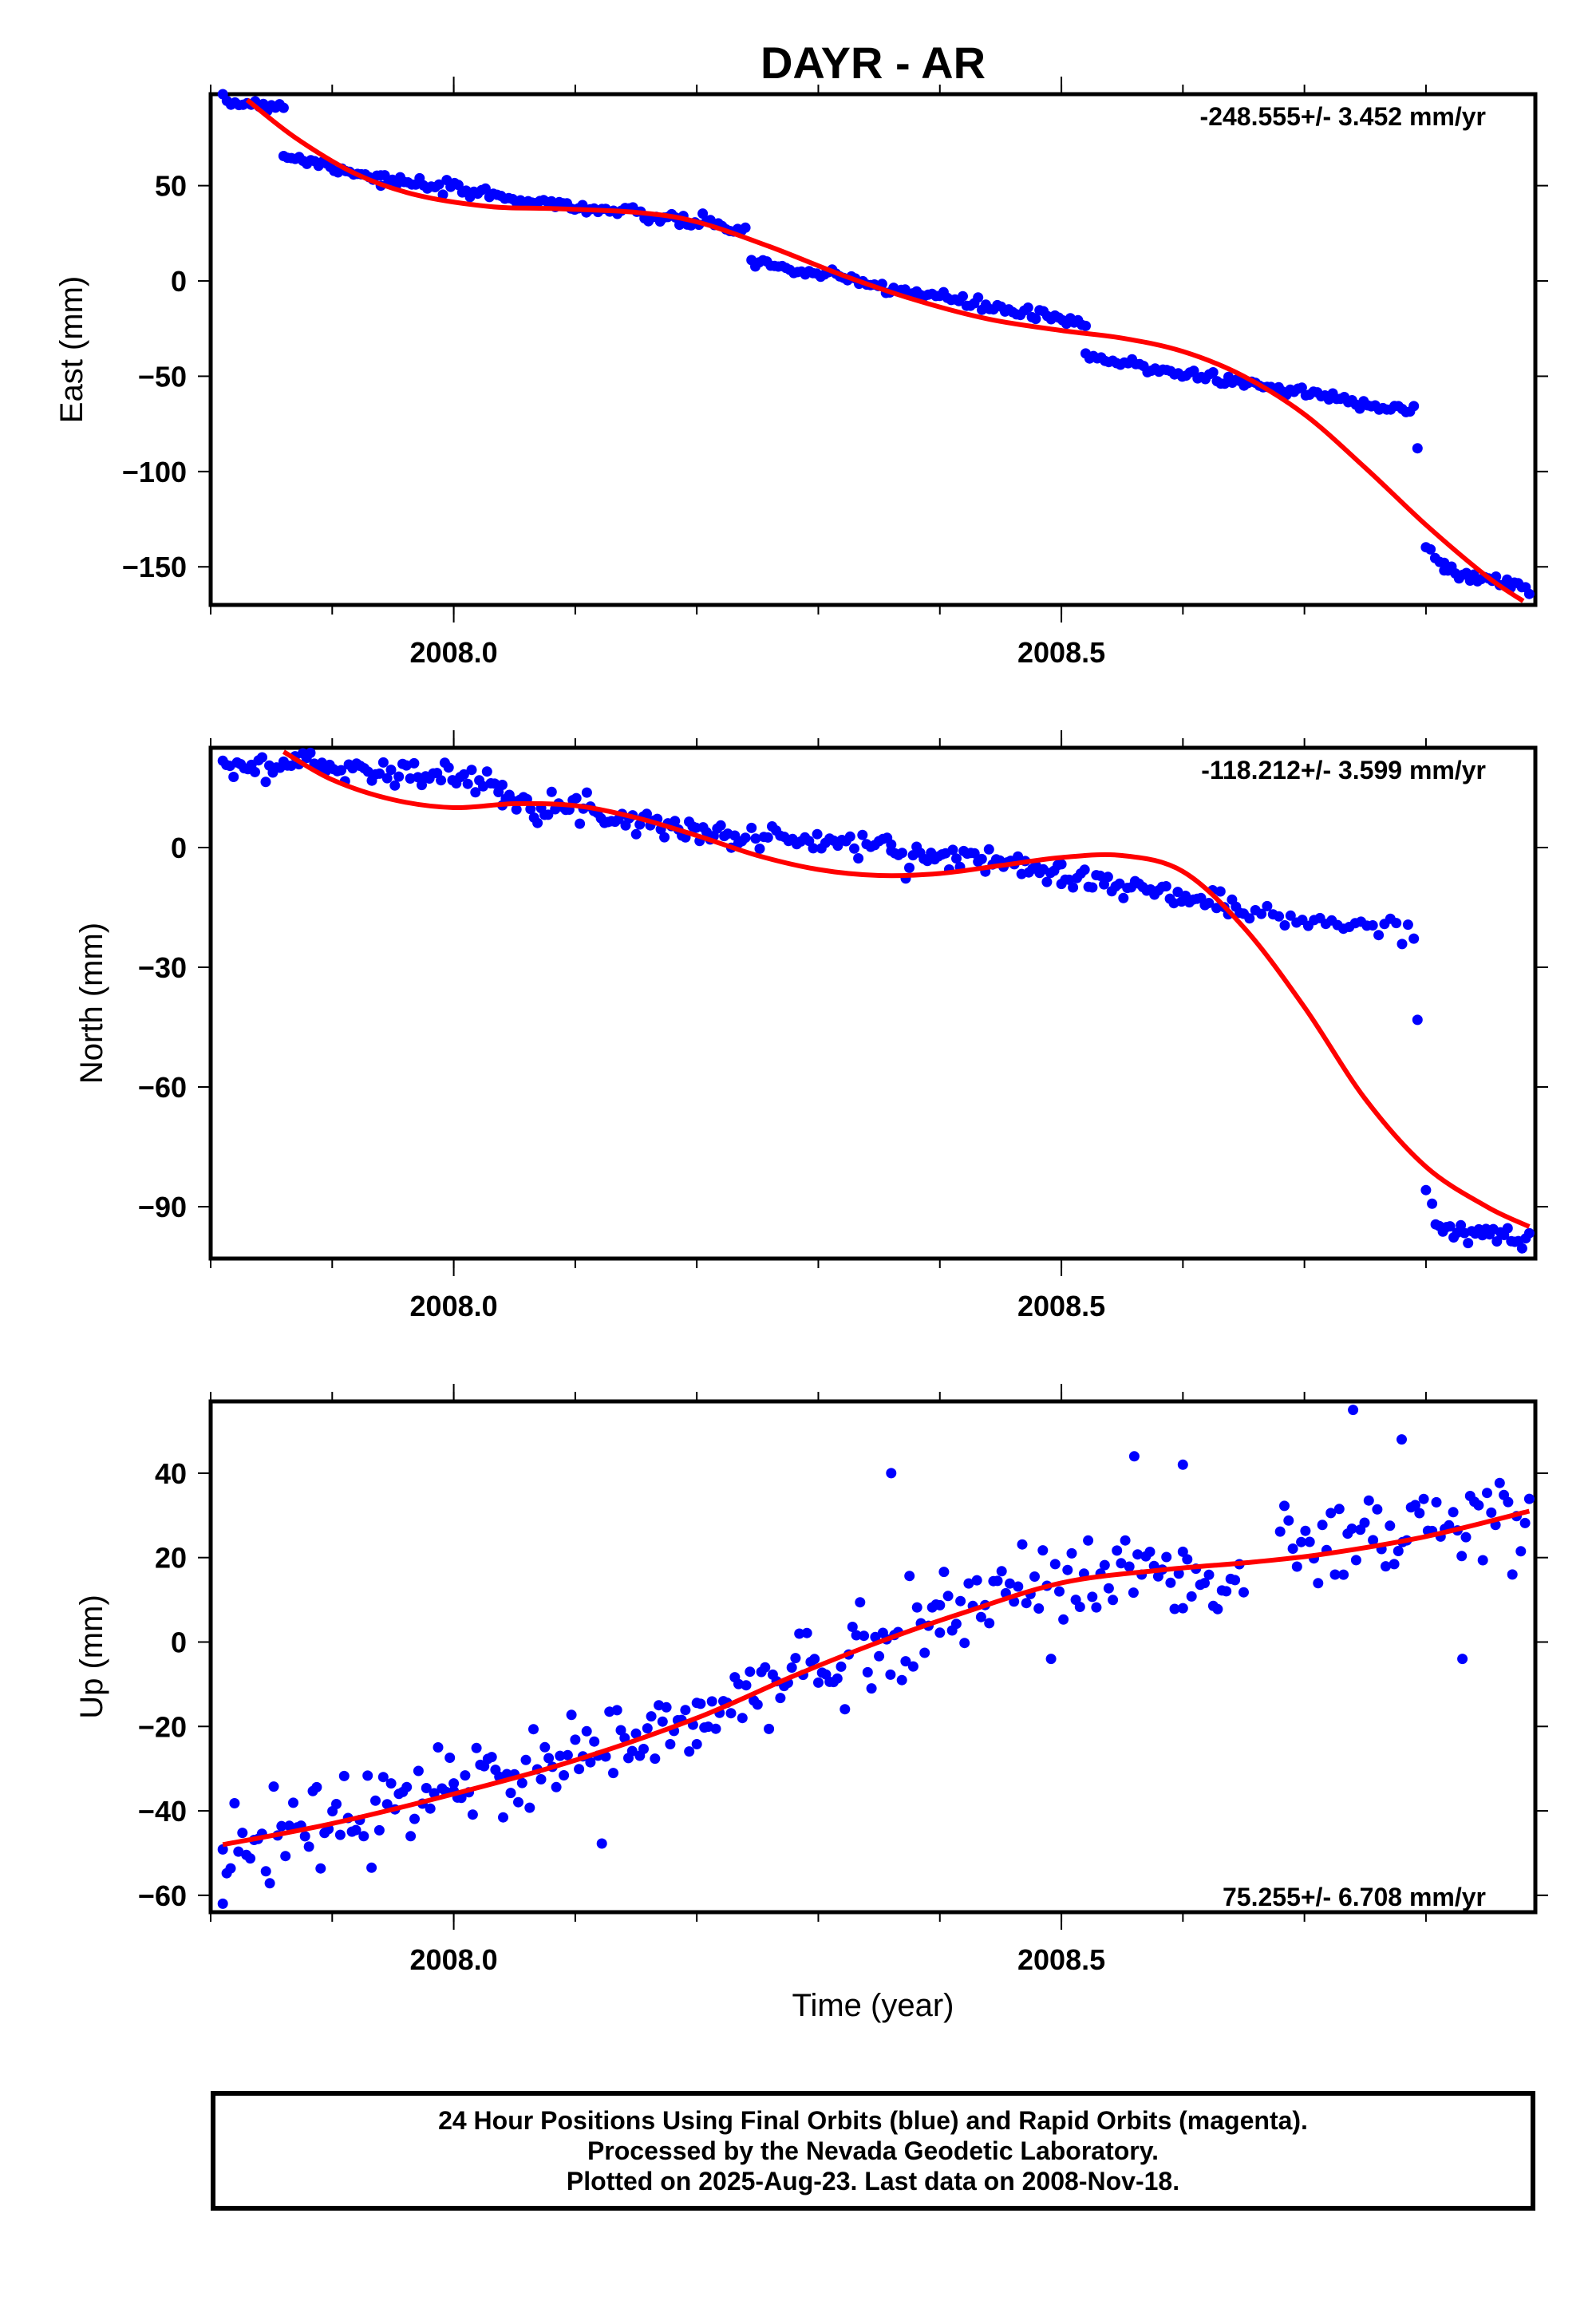 The width and height of the screenshot is (1596, 2316). I want to click on y-tick-label: −20, so click(162, 1726).